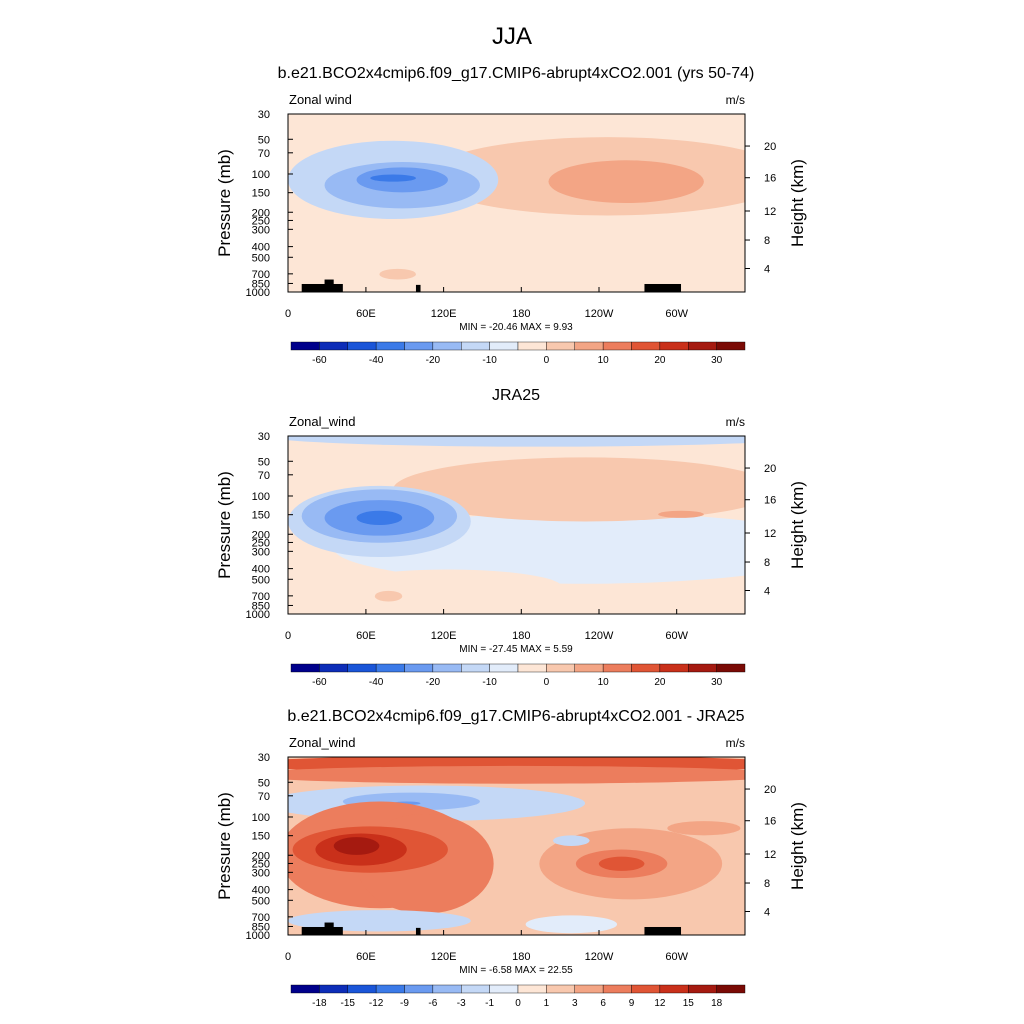 Image resolution: width=1024 pixels, height=1024 pixels. I want to click on y-tick-label: 700, so click(261, 918).